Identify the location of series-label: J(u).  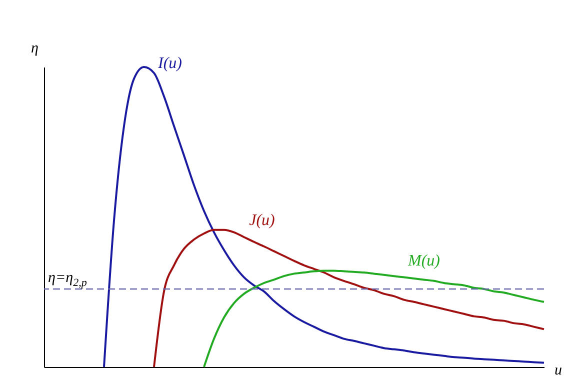
(262, 220).